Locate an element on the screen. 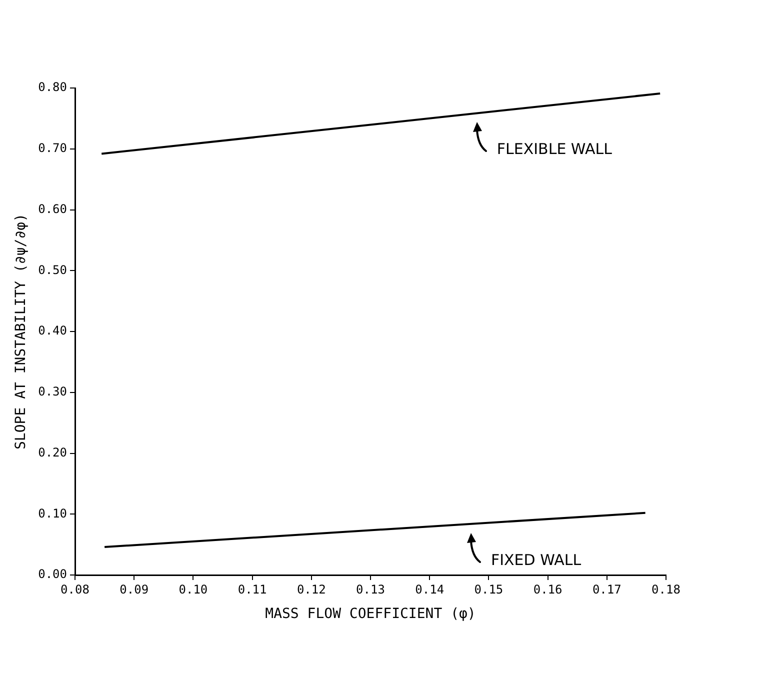 Image resolution: width=757 pixels, height=698 pixels. y-tick-label: 0.00 is located at coordinates (52, 574).